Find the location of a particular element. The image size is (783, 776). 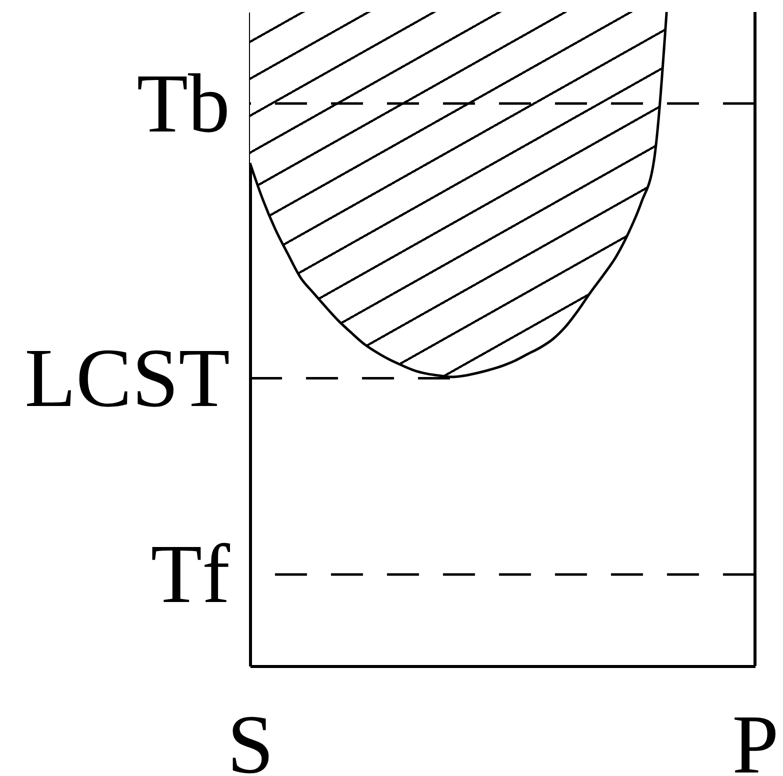

x-tick-label: S is located at coordinates (250, 737).